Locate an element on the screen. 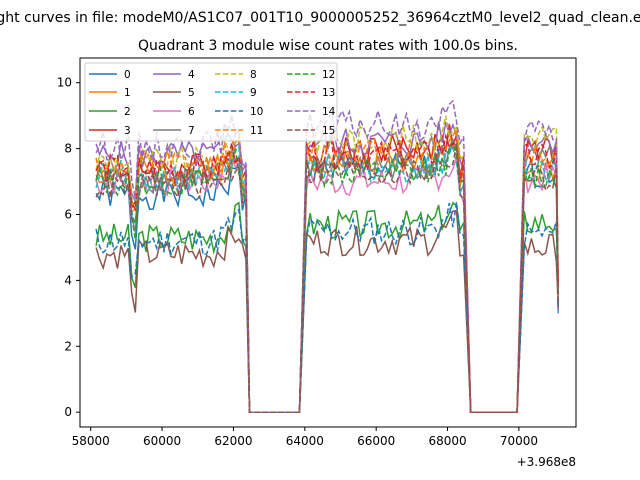 The height and width of the screenshot is (480, 640). legend-label-4: 4 is located at coordinates (191, 75).